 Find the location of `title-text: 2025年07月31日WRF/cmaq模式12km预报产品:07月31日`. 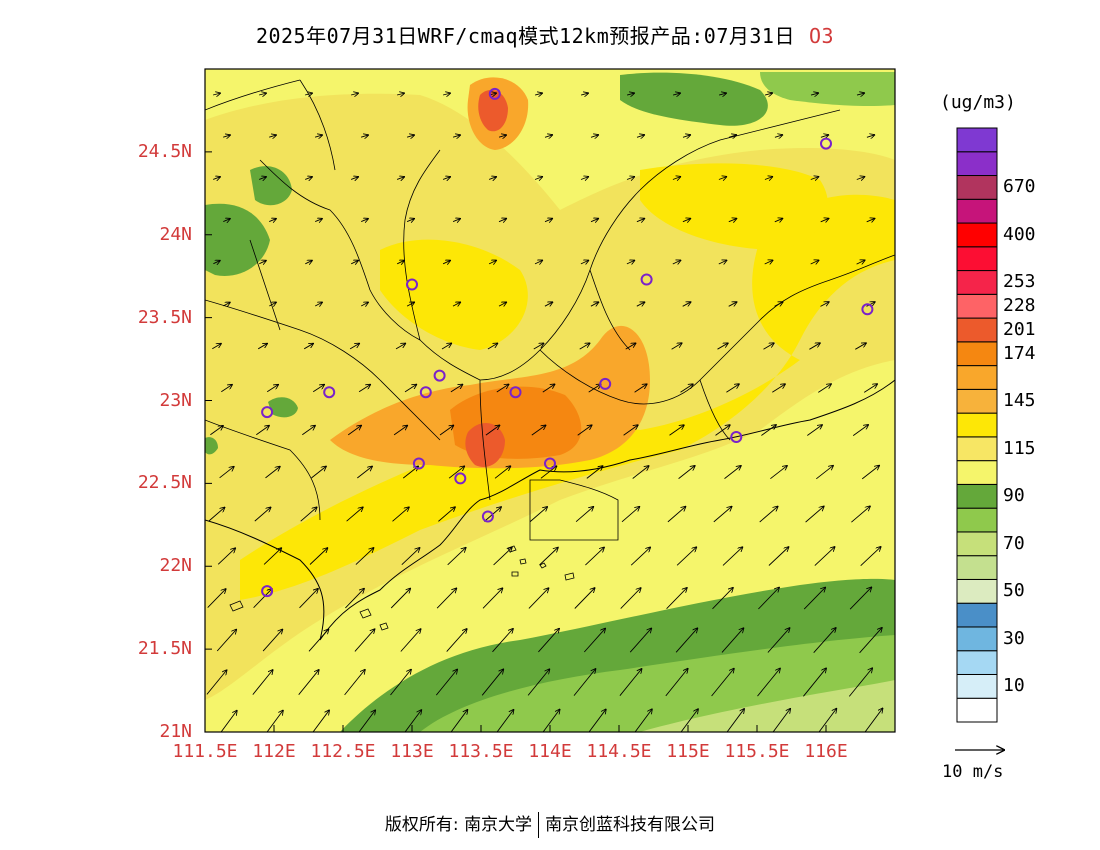

title-text: 2025年07月31日WRF/cmaq模式12km预报产品:07月31日 is located at coordinates (525, 36).